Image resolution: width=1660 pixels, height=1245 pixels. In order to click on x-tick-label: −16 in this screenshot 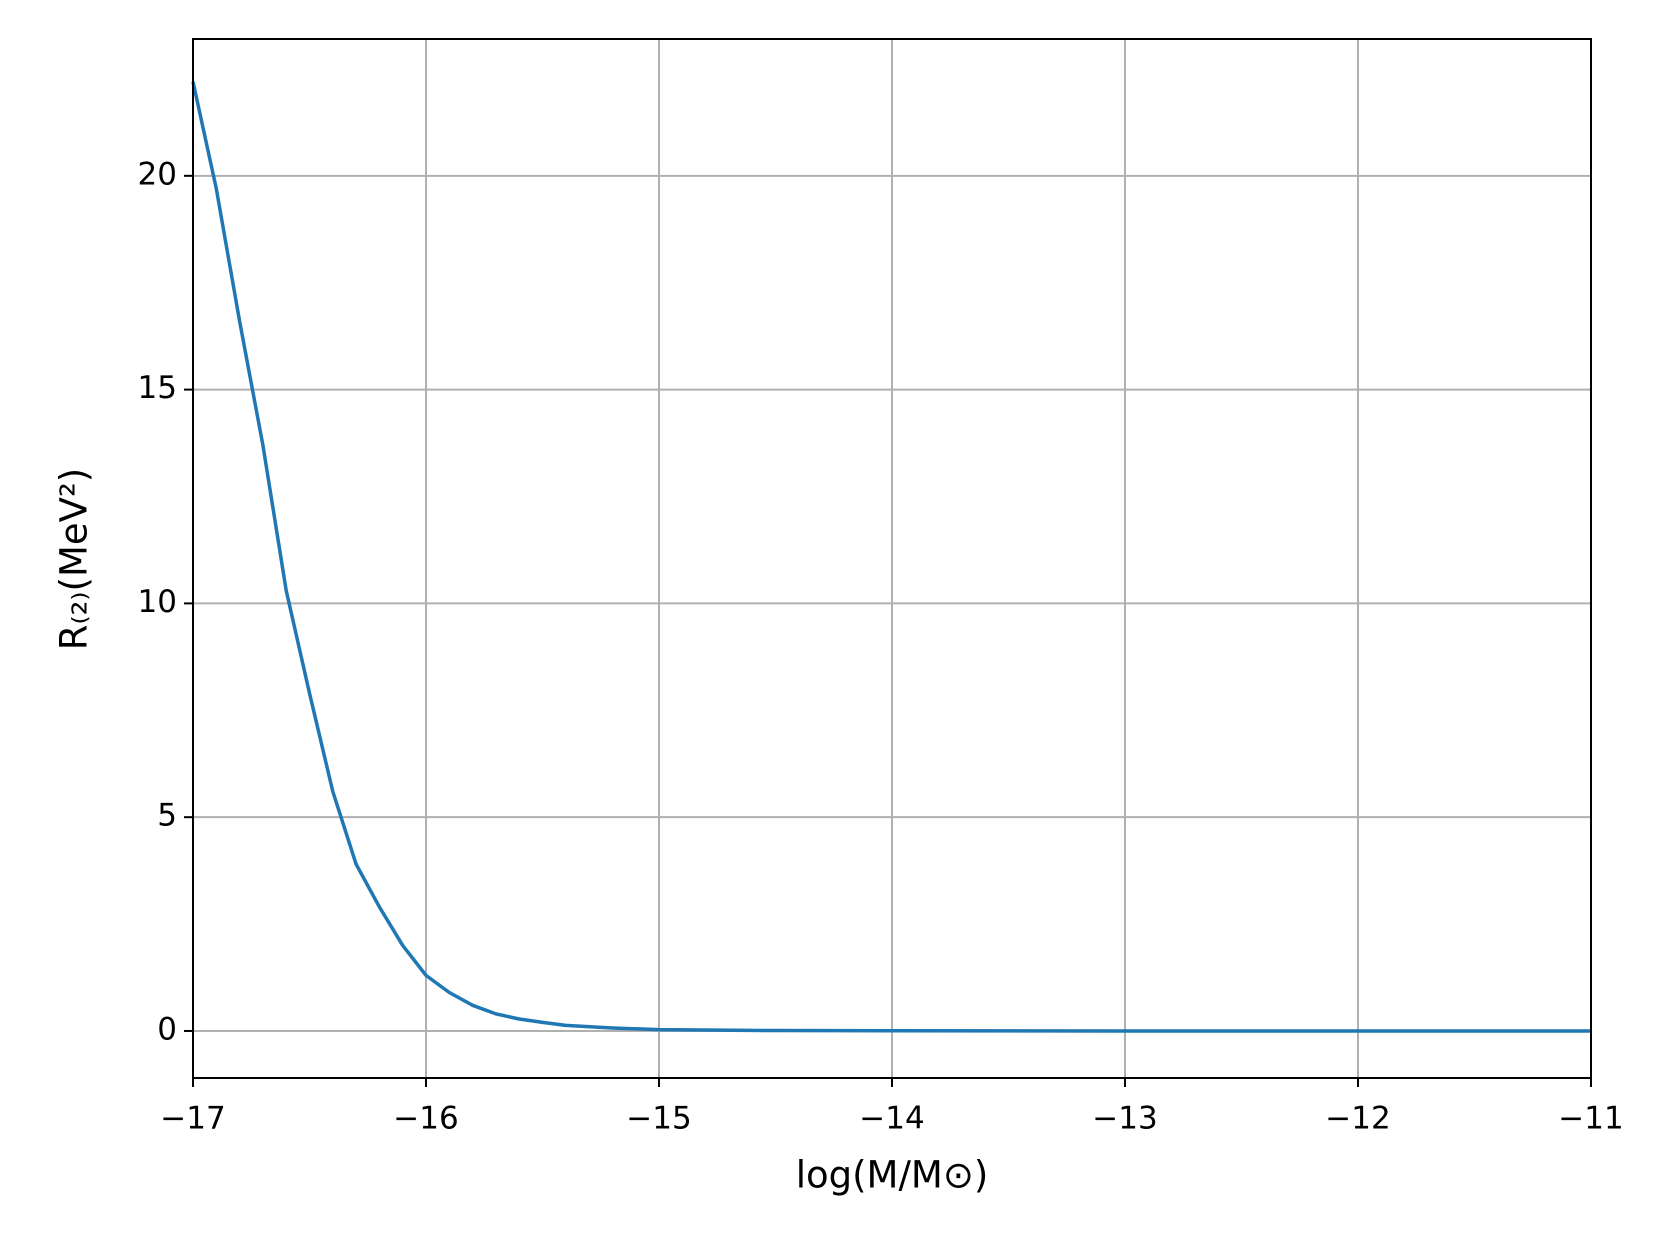, I will do `click(425, 1119)`.